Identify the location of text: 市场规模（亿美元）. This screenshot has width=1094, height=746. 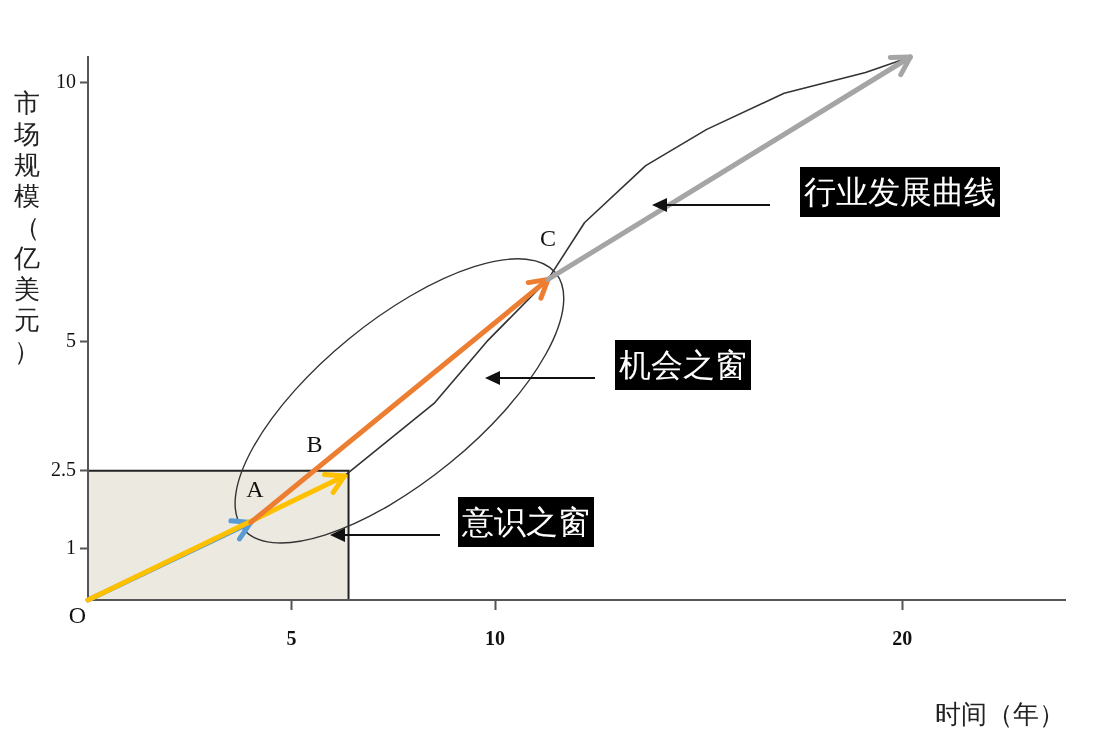
(27, 227).